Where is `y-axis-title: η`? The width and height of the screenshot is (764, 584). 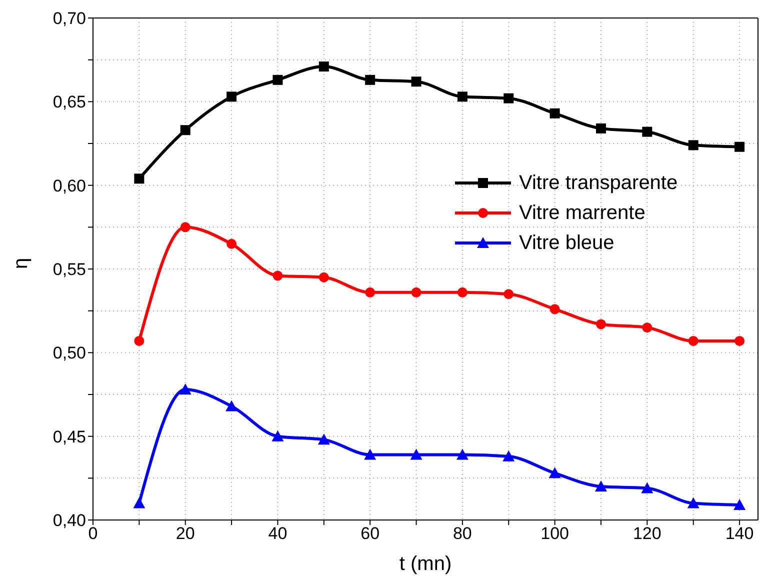
y-axis-title: η is located at coordinates (21, 263).